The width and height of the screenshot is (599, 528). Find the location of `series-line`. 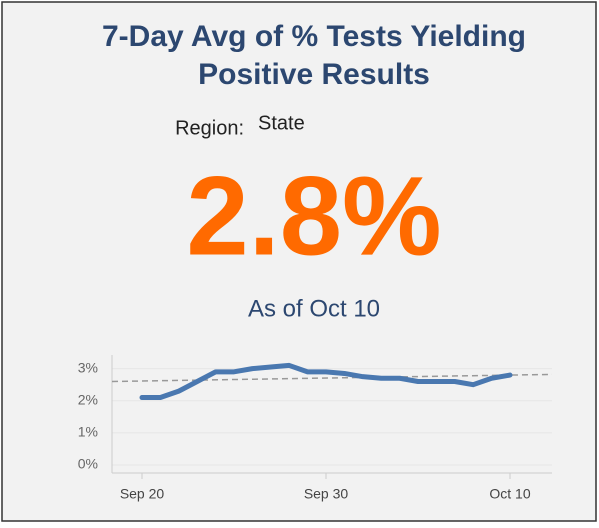

series-line is located at coordinates (326, 381).